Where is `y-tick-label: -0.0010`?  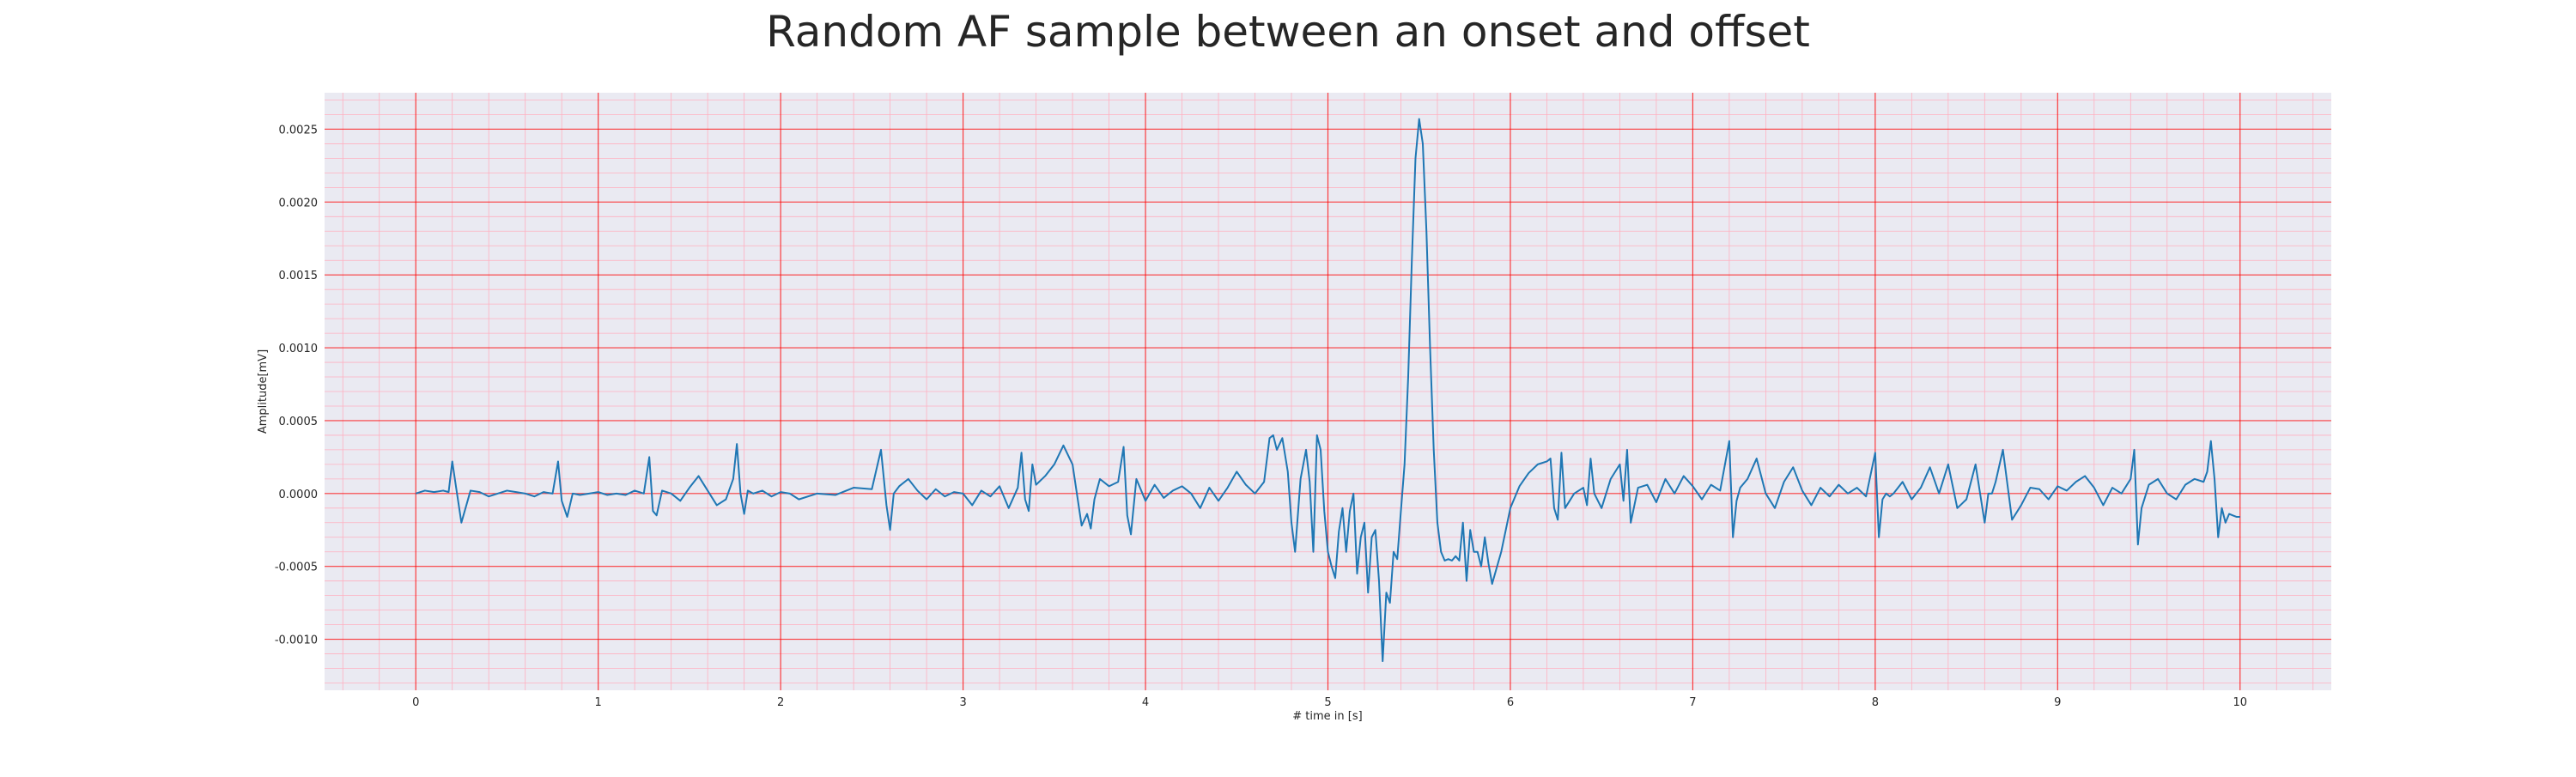 y-tick-label: -0.0010 is located at coordinates (296, 640).